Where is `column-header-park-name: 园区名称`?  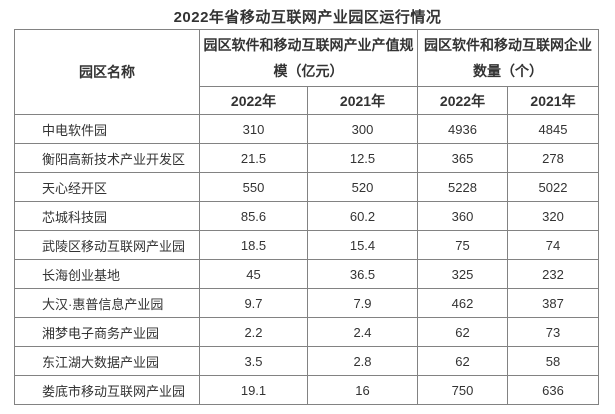
column-header-park-name: 园区名称 is located at coordinates (107, 72).